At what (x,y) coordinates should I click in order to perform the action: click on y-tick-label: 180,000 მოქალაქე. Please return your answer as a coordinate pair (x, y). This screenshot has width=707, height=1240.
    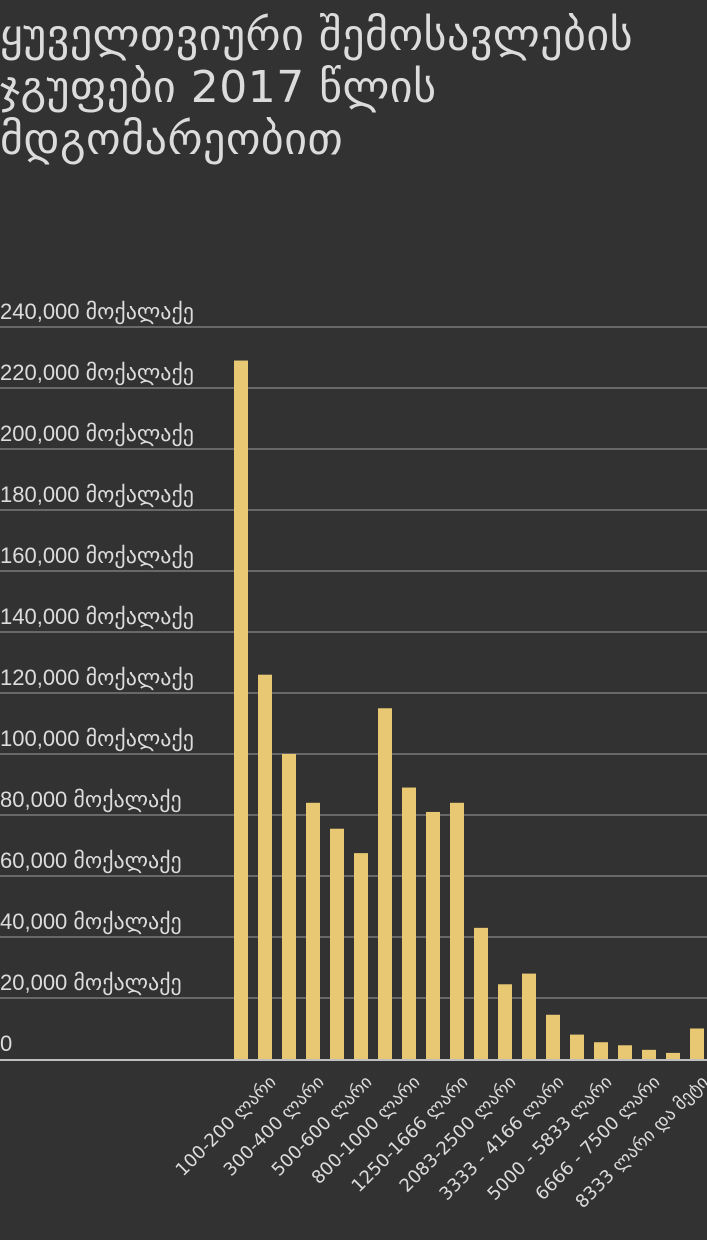
    Looking at the image, I should click on (97, 495).